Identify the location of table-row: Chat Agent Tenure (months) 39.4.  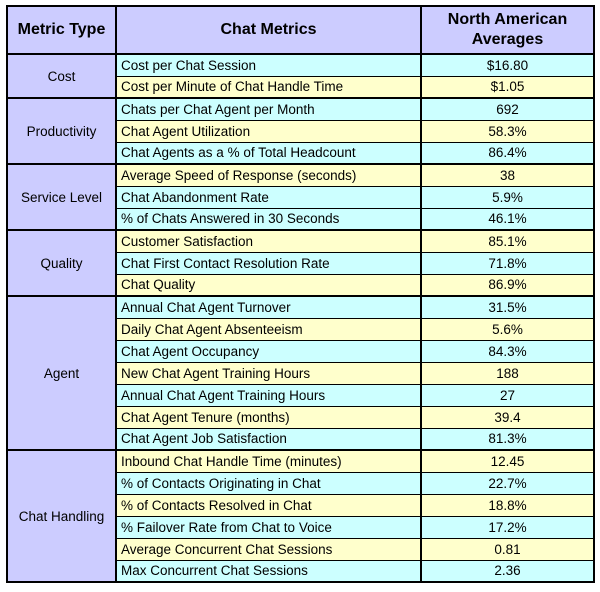
(301, 417).